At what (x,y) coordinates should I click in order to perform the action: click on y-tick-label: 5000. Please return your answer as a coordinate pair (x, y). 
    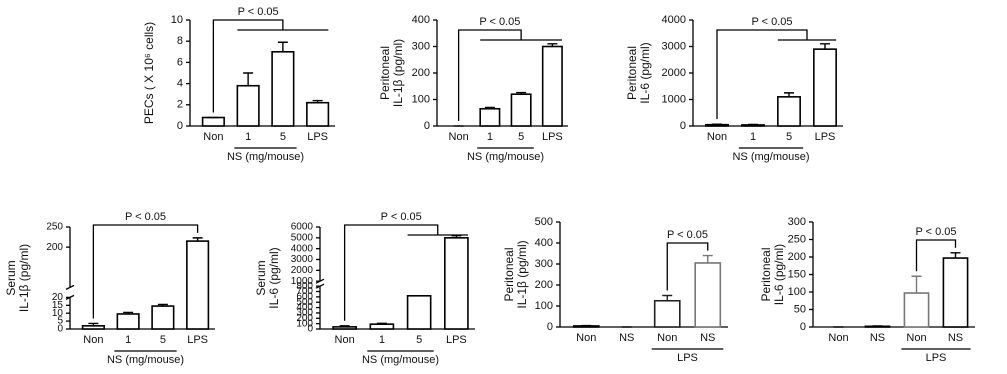
    Looking at the image, I should click on (302, 237).